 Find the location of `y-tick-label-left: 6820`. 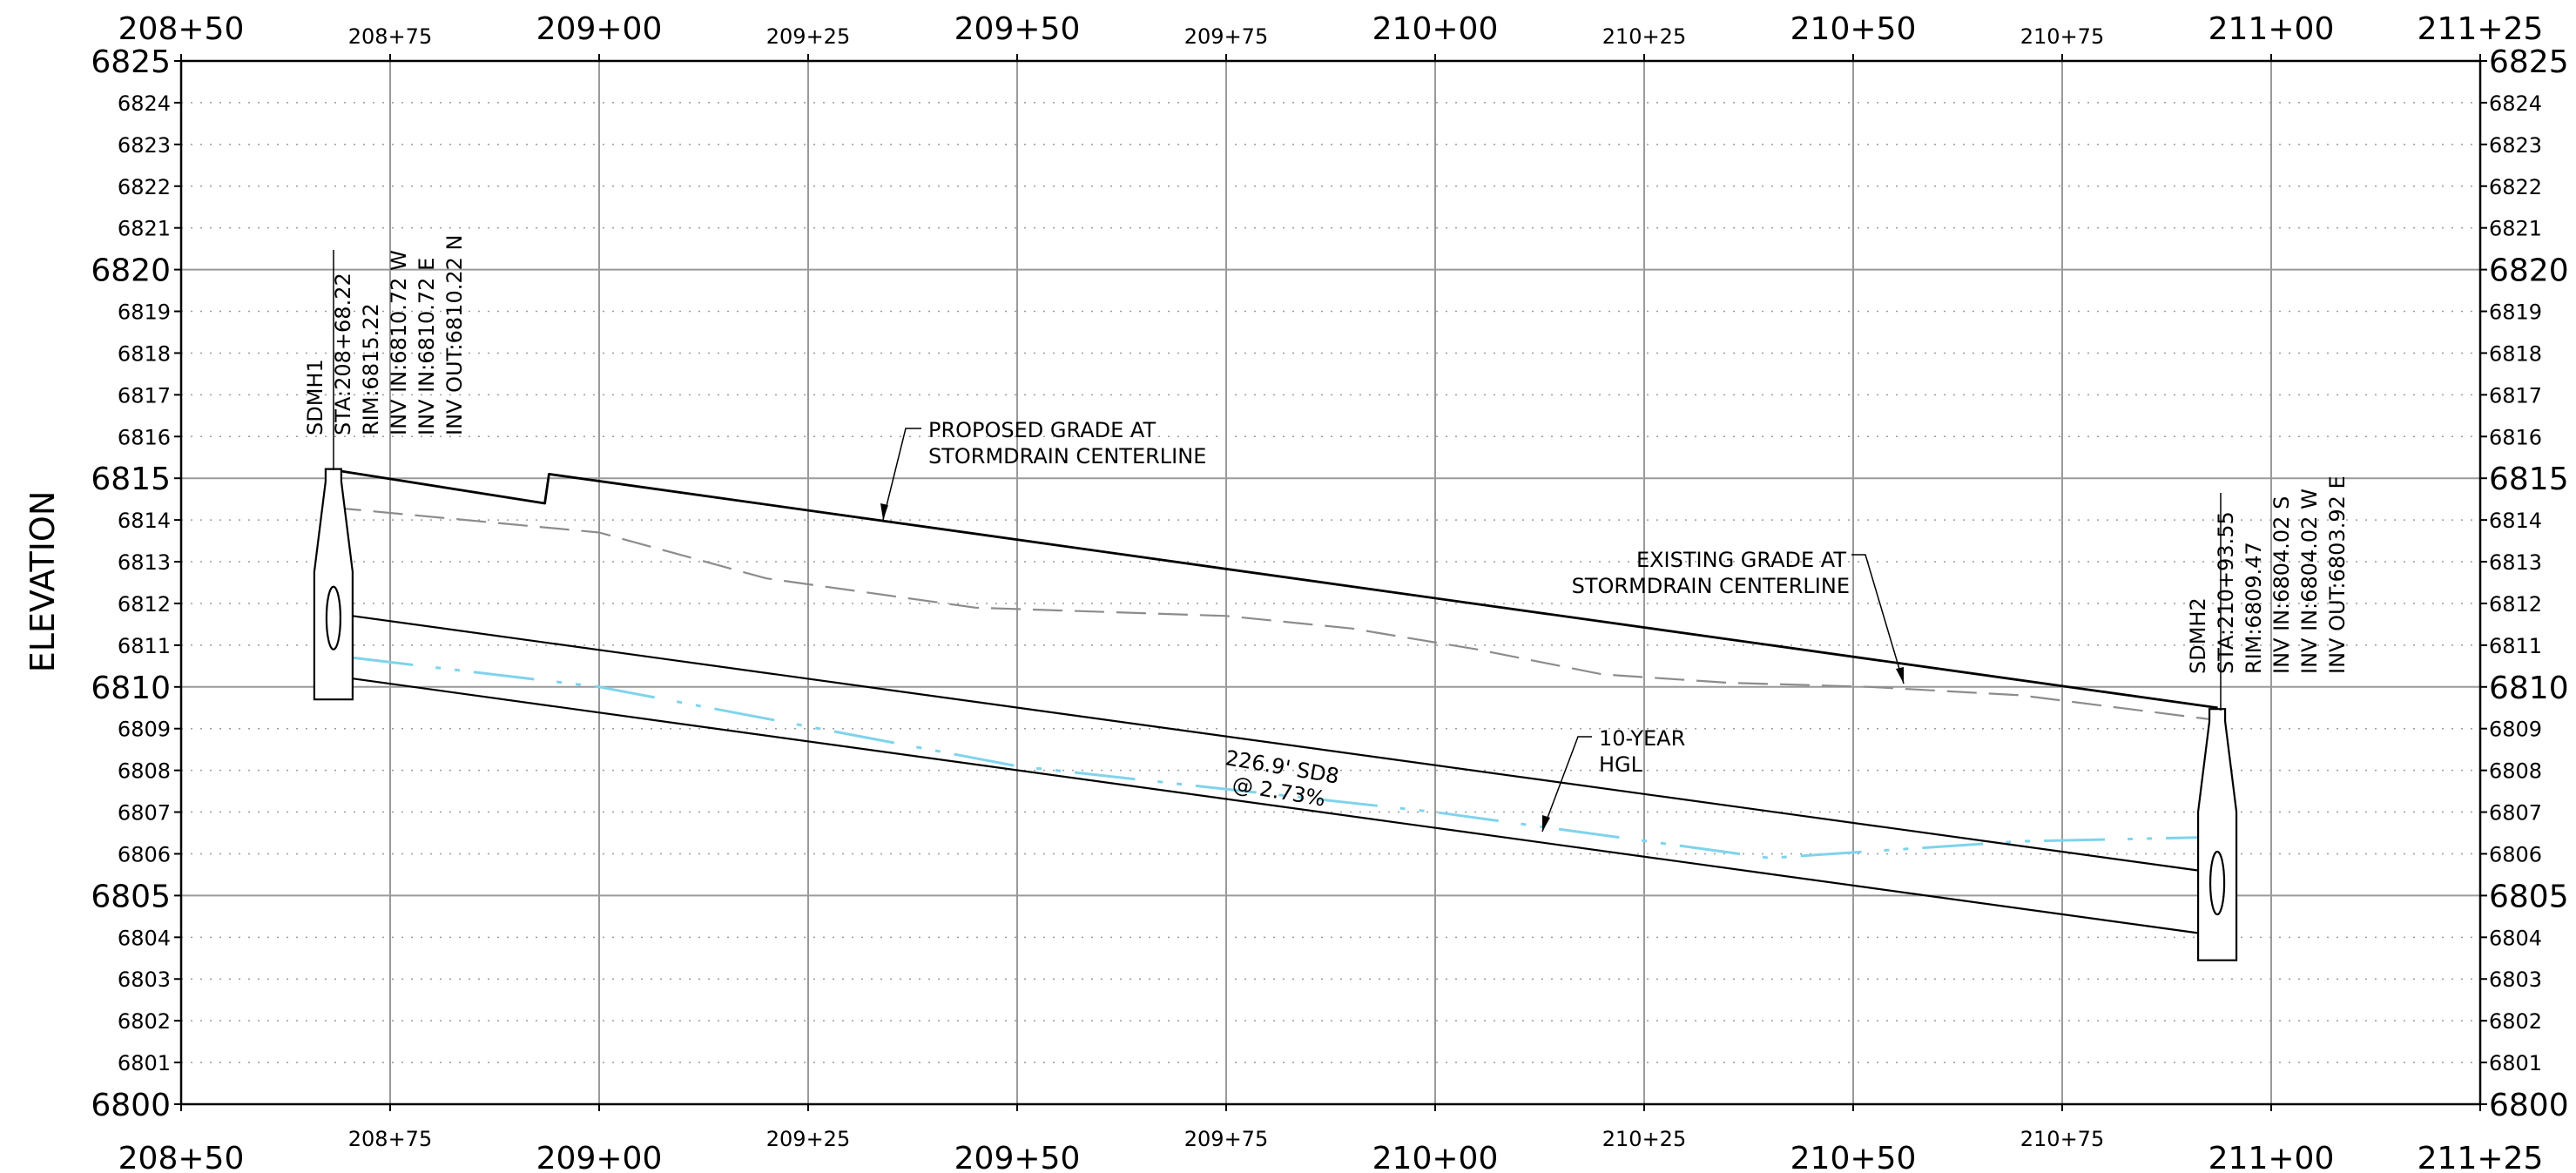

y-tick-label-left: 6820 is located at coordinates (131, 271).